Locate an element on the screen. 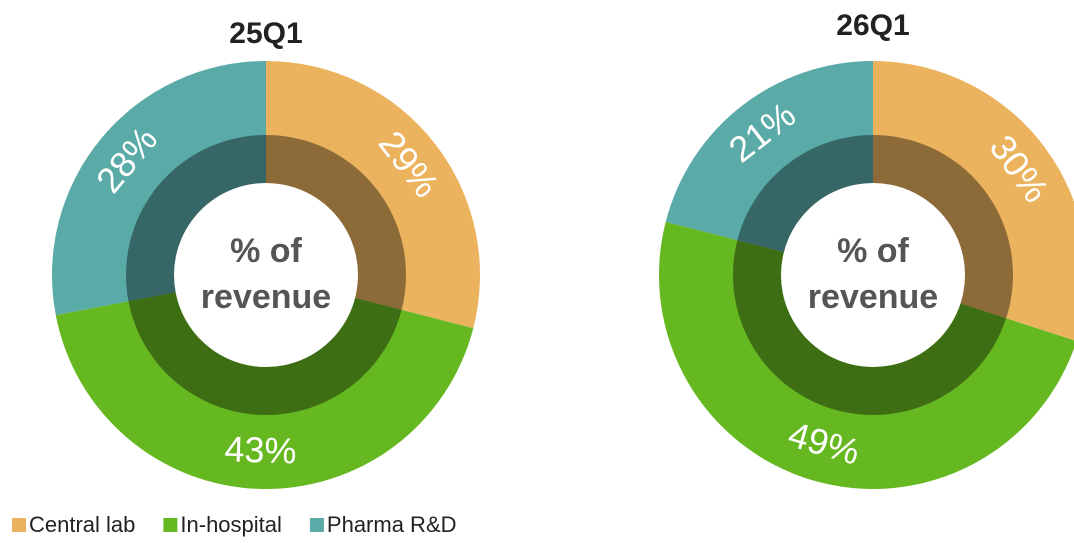 This screenshot has height=543, width=1074. legend-label: In-hospital is located at coordinates (231, 524).